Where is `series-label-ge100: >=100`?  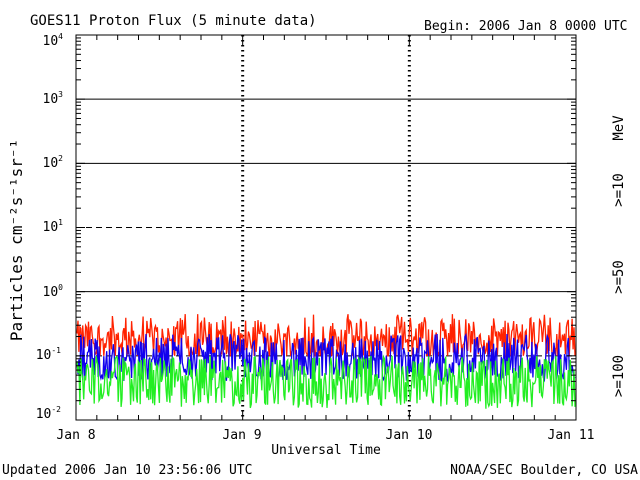
series-label-ge100: >=100 is located at coordinates (619, 376).